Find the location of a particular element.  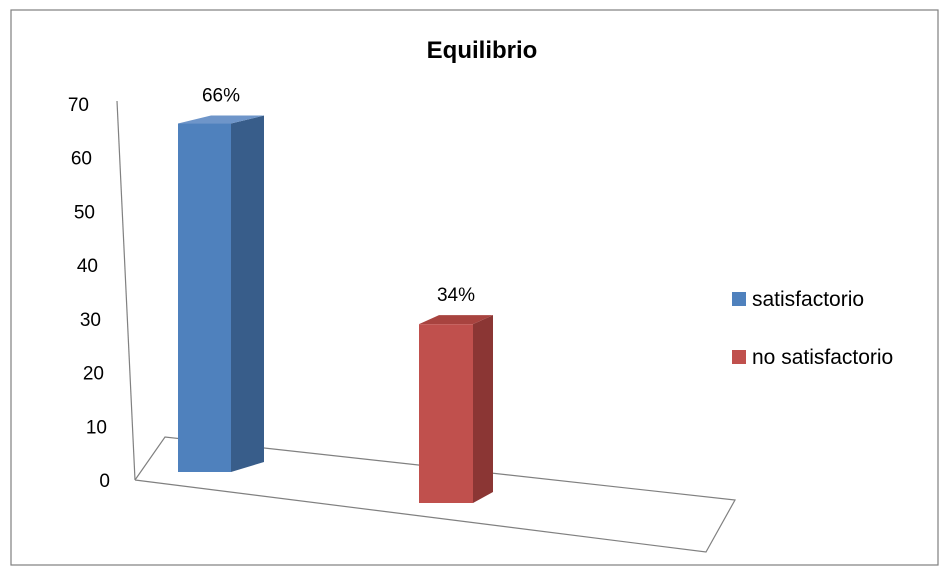

y-tick-label: 50 is located at coordinates (84, 212).